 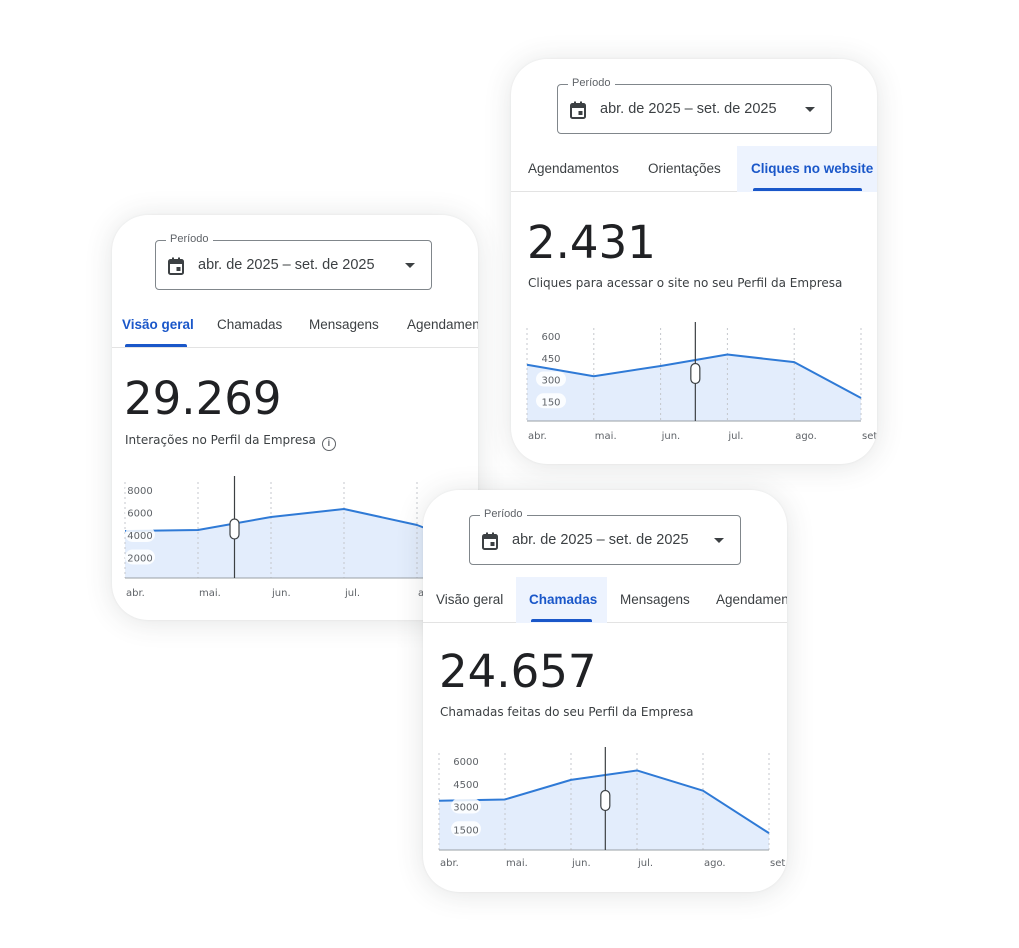 I want to click on metric-value: 2.431, so click(x=591, y=242).